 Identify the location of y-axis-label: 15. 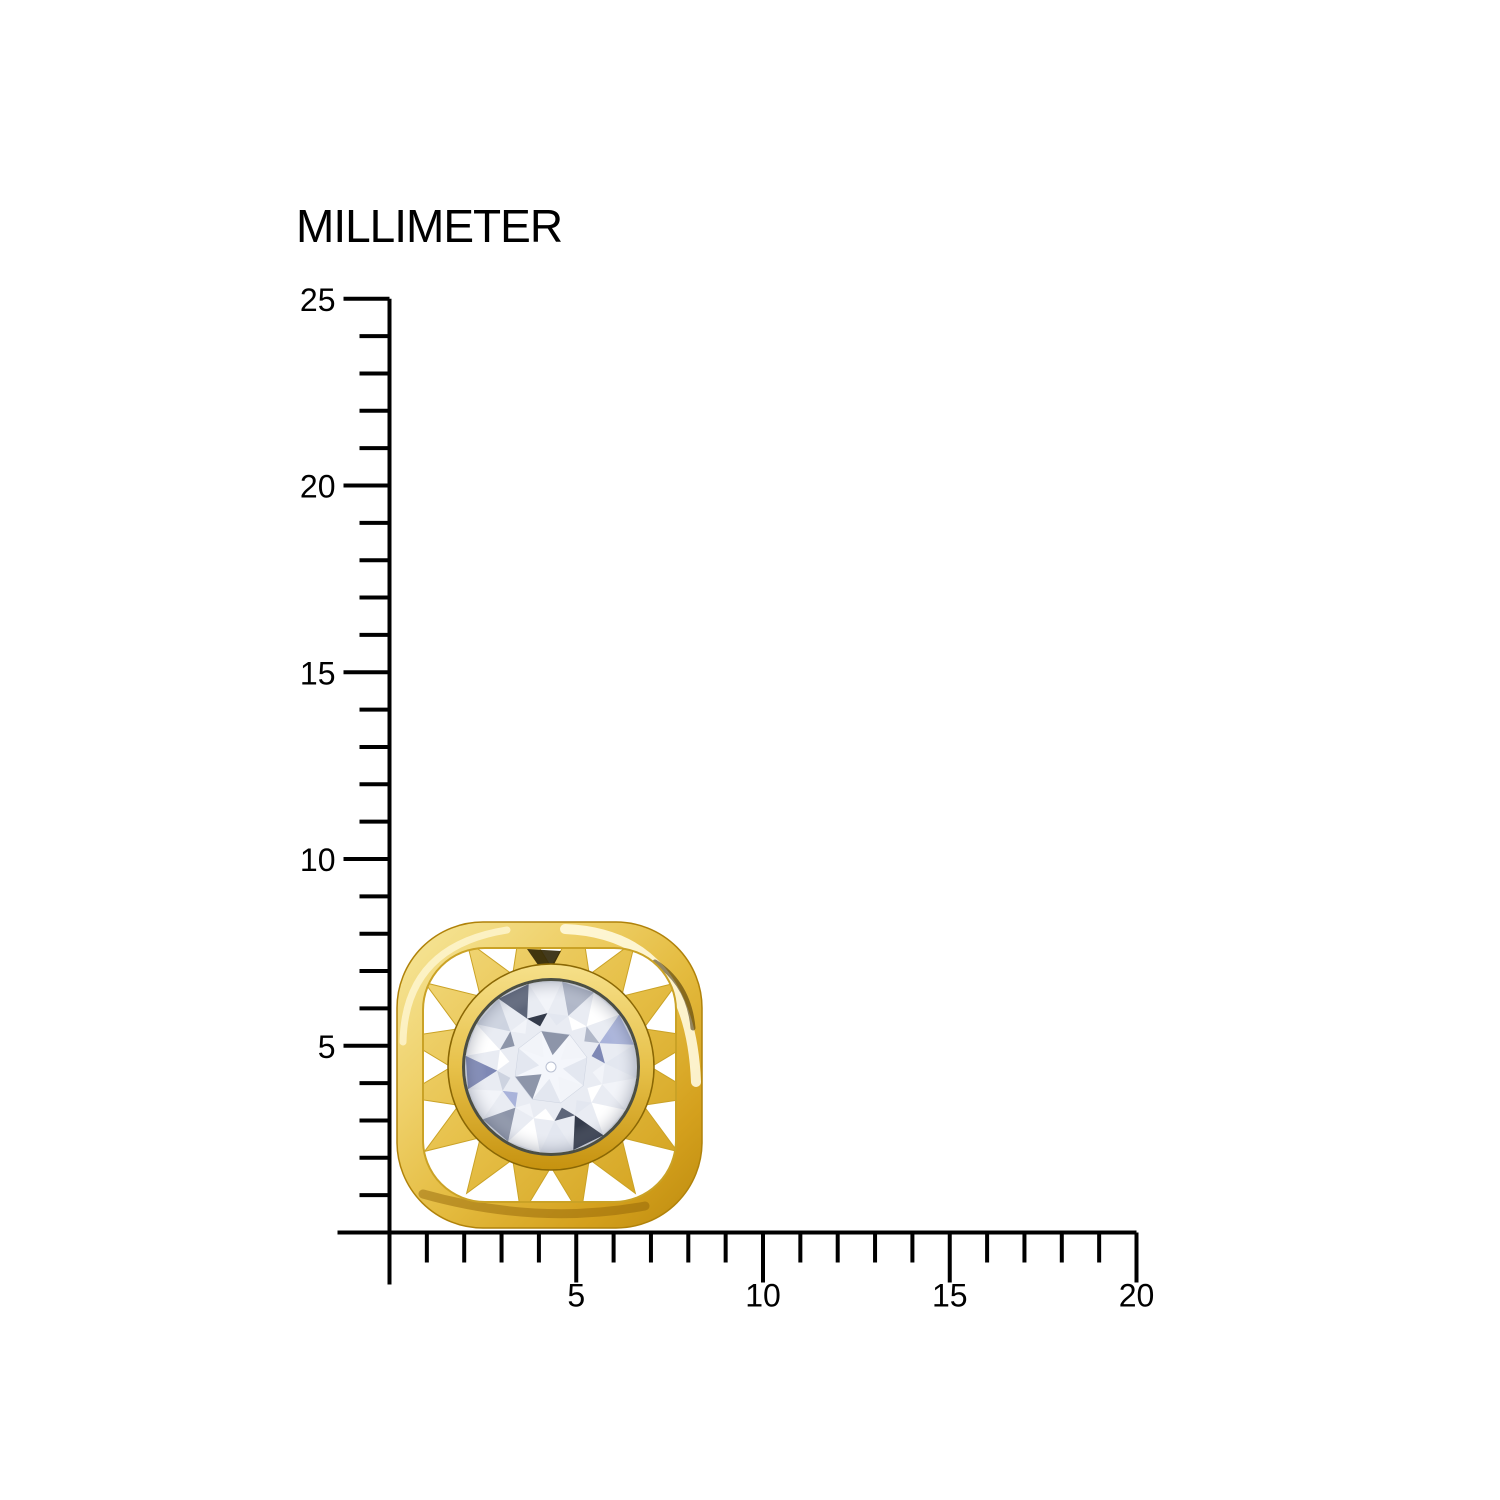
(318, 673).